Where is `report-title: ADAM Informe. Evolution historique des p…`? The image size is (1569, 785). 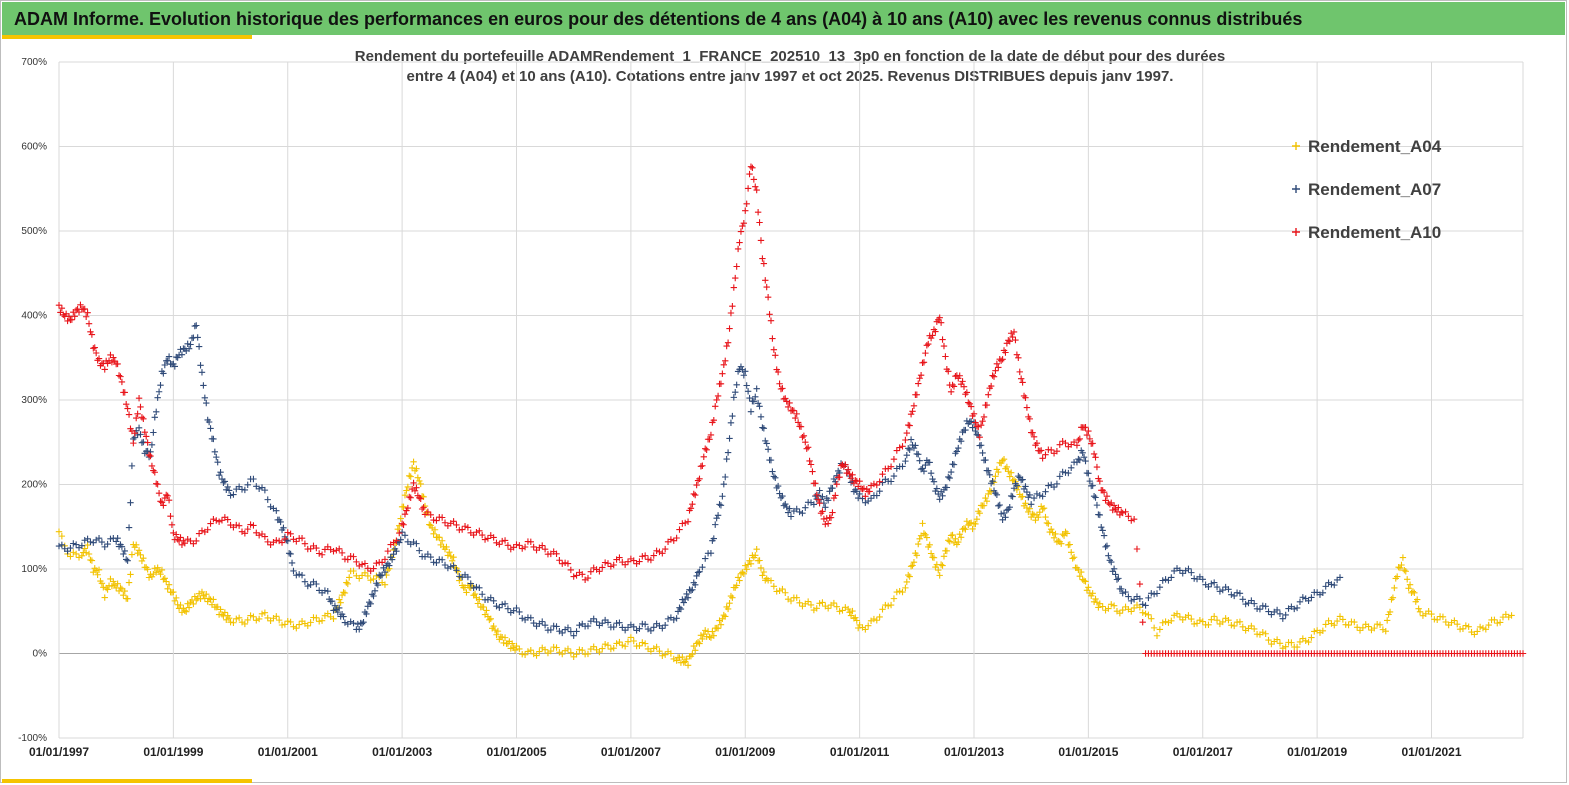
report-title: ADAM Informe. Evolution historique des p… is located at coordinates (658, 19).